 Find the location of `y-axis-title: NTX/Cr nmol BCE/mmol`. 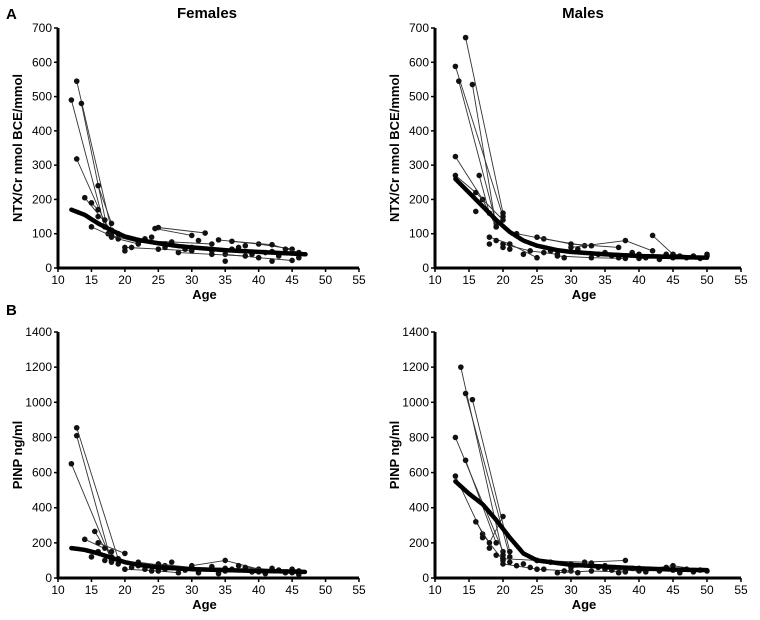

y-axis-title: NTX/Cr nmol BCE/mmol is located at coordinates (17, 148).